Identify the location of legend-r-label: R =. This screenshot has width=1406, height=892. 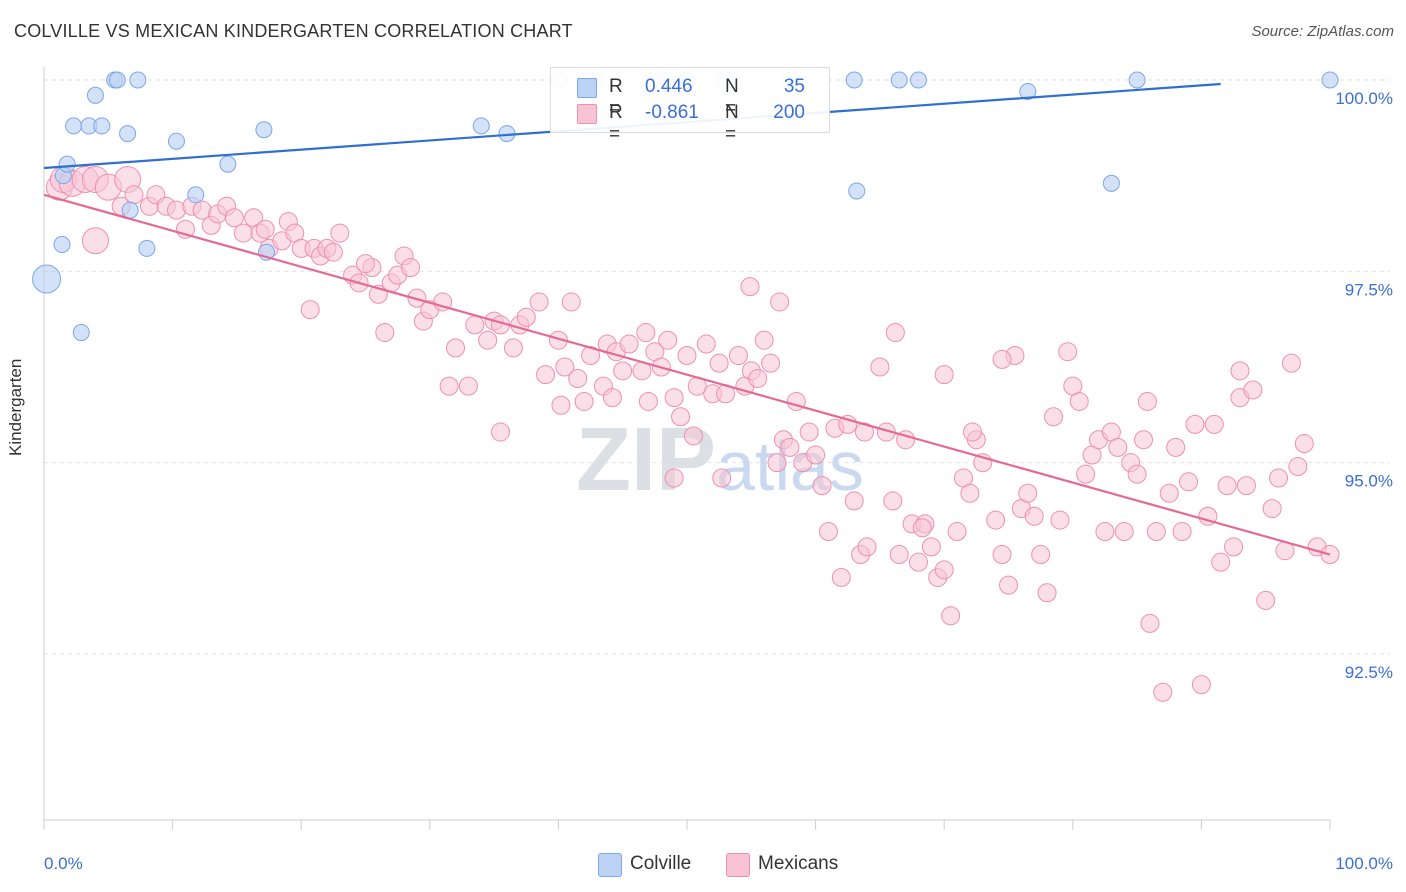
(616, 97).